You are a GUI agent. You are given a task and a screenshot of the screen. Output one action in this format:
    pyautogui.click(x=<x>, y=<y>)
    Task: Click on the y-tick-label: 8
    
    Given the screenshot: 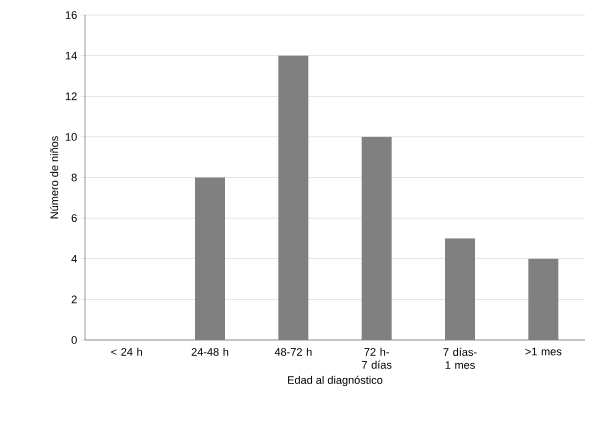 What is the action you would take?
    pyautogui.click(x=74, y=178)
    